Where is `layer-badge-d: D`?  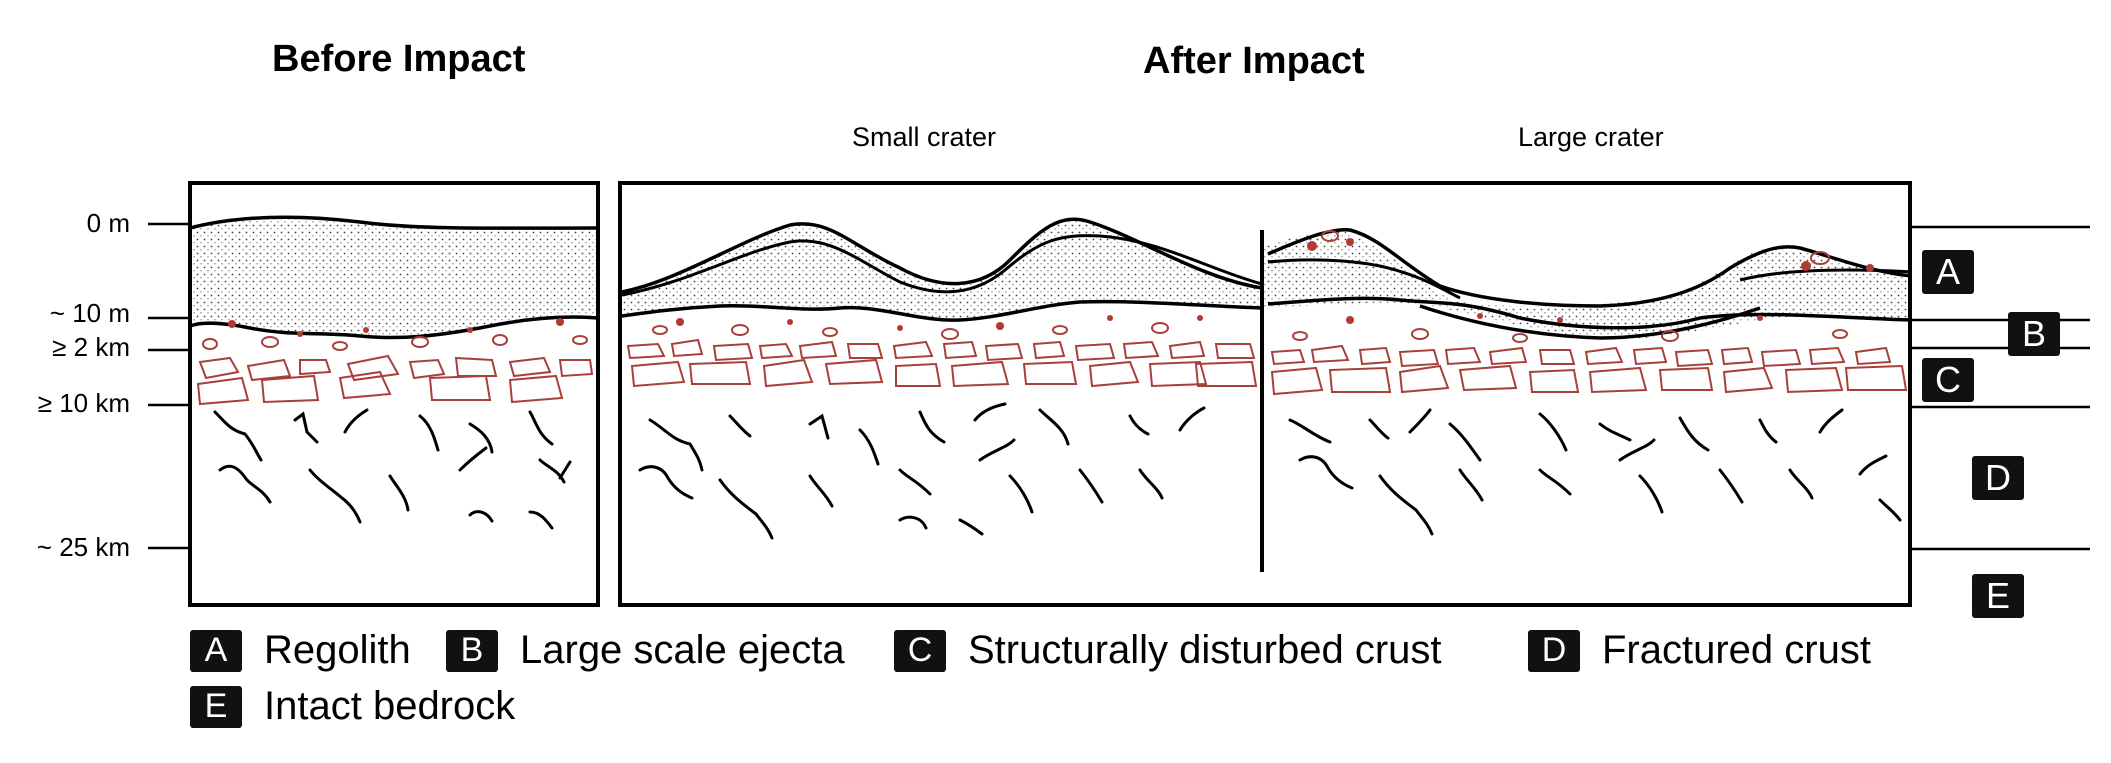
layer-badge-d: D is located at coordinates (1998, 478).